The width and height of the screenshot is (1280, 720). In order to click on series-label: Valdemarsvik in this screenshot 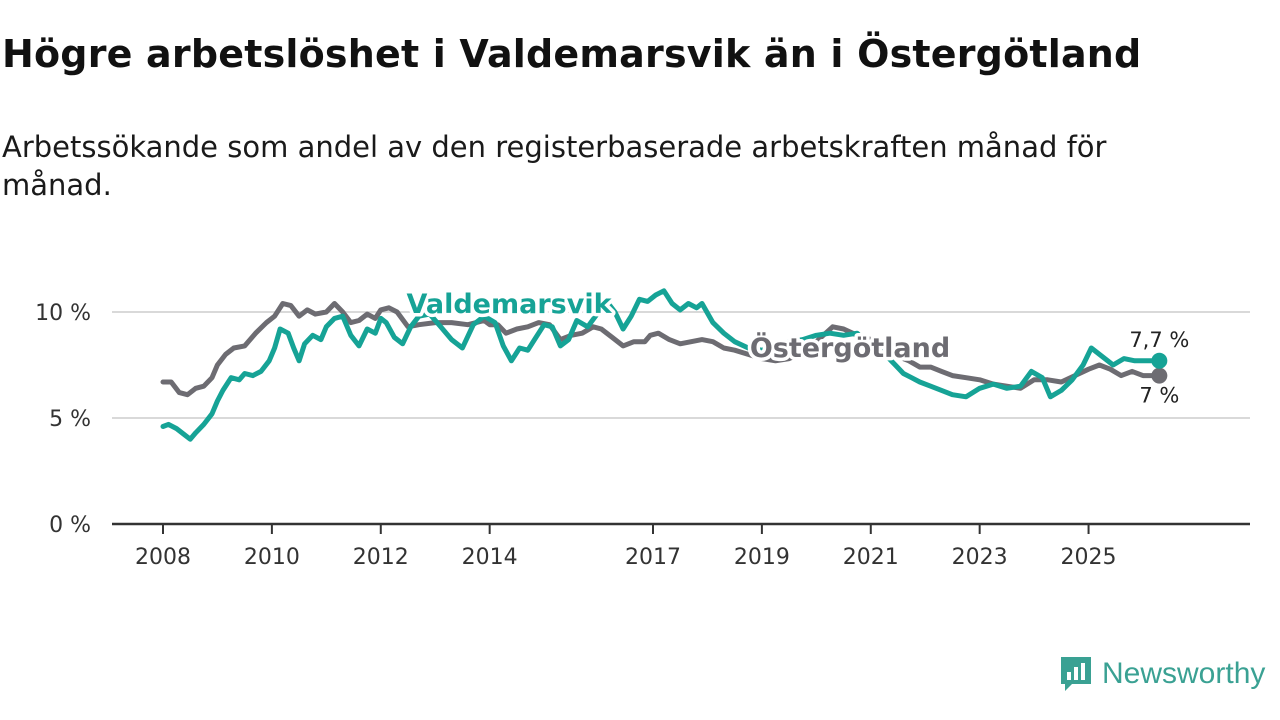, I will do `click(509, 304)`.